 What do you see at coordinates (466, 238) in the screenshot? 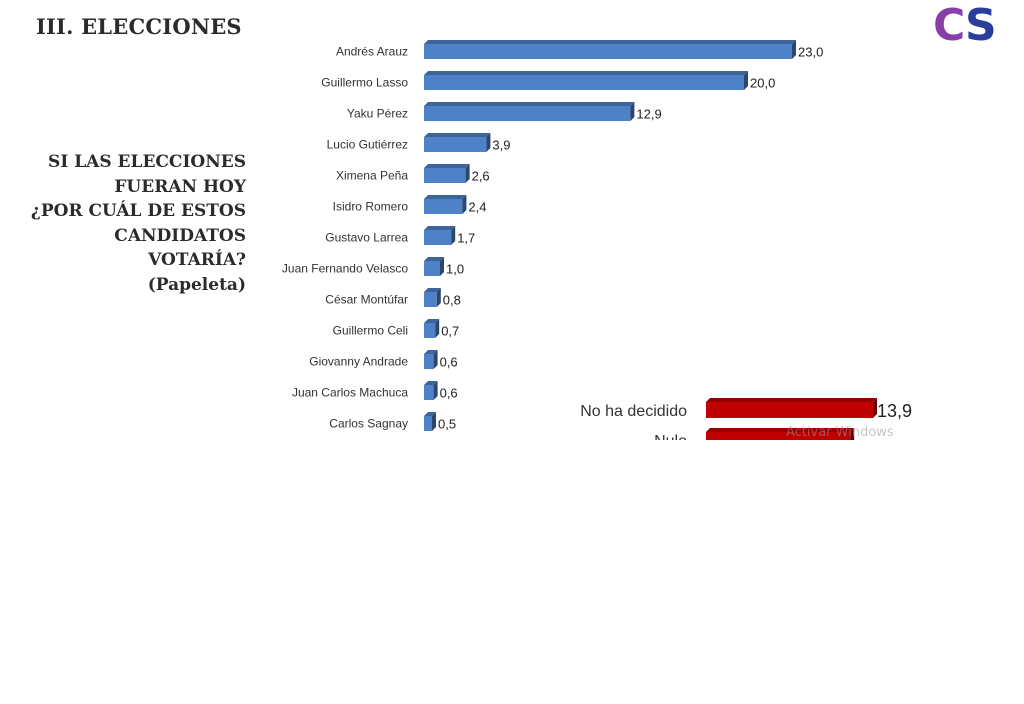
I see `value-label: 1,7` at bounding box center [466, 238].